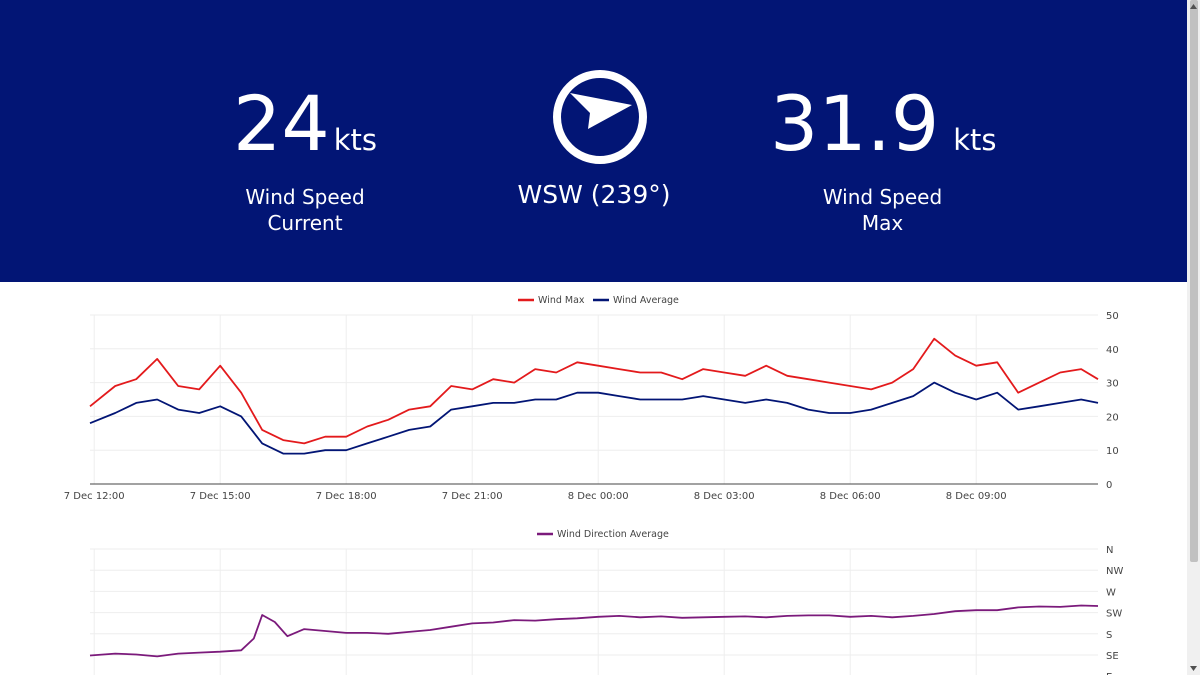  What do you see at coordinates (1112, 656) in the screenshot?
I see `dir-y-tick-label: SE` at bounding box center [1112, 656].